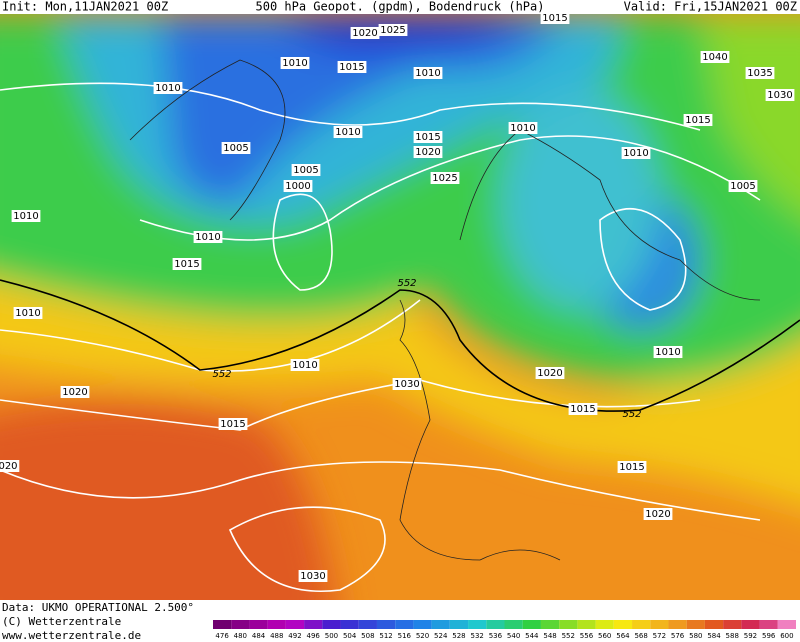 The image size is (800, 642). Describe the element at coordinates (714, 636) in the screenshot. I see `colorbar-label: 584` at that location.